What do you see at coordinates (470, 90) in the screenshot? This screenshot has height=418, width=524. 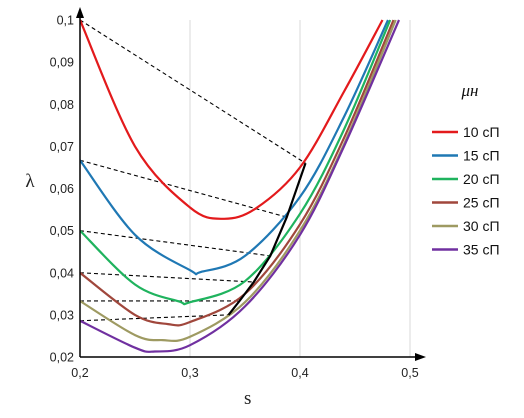 I see `legend-title: μн` at bounding box center [470, 90].